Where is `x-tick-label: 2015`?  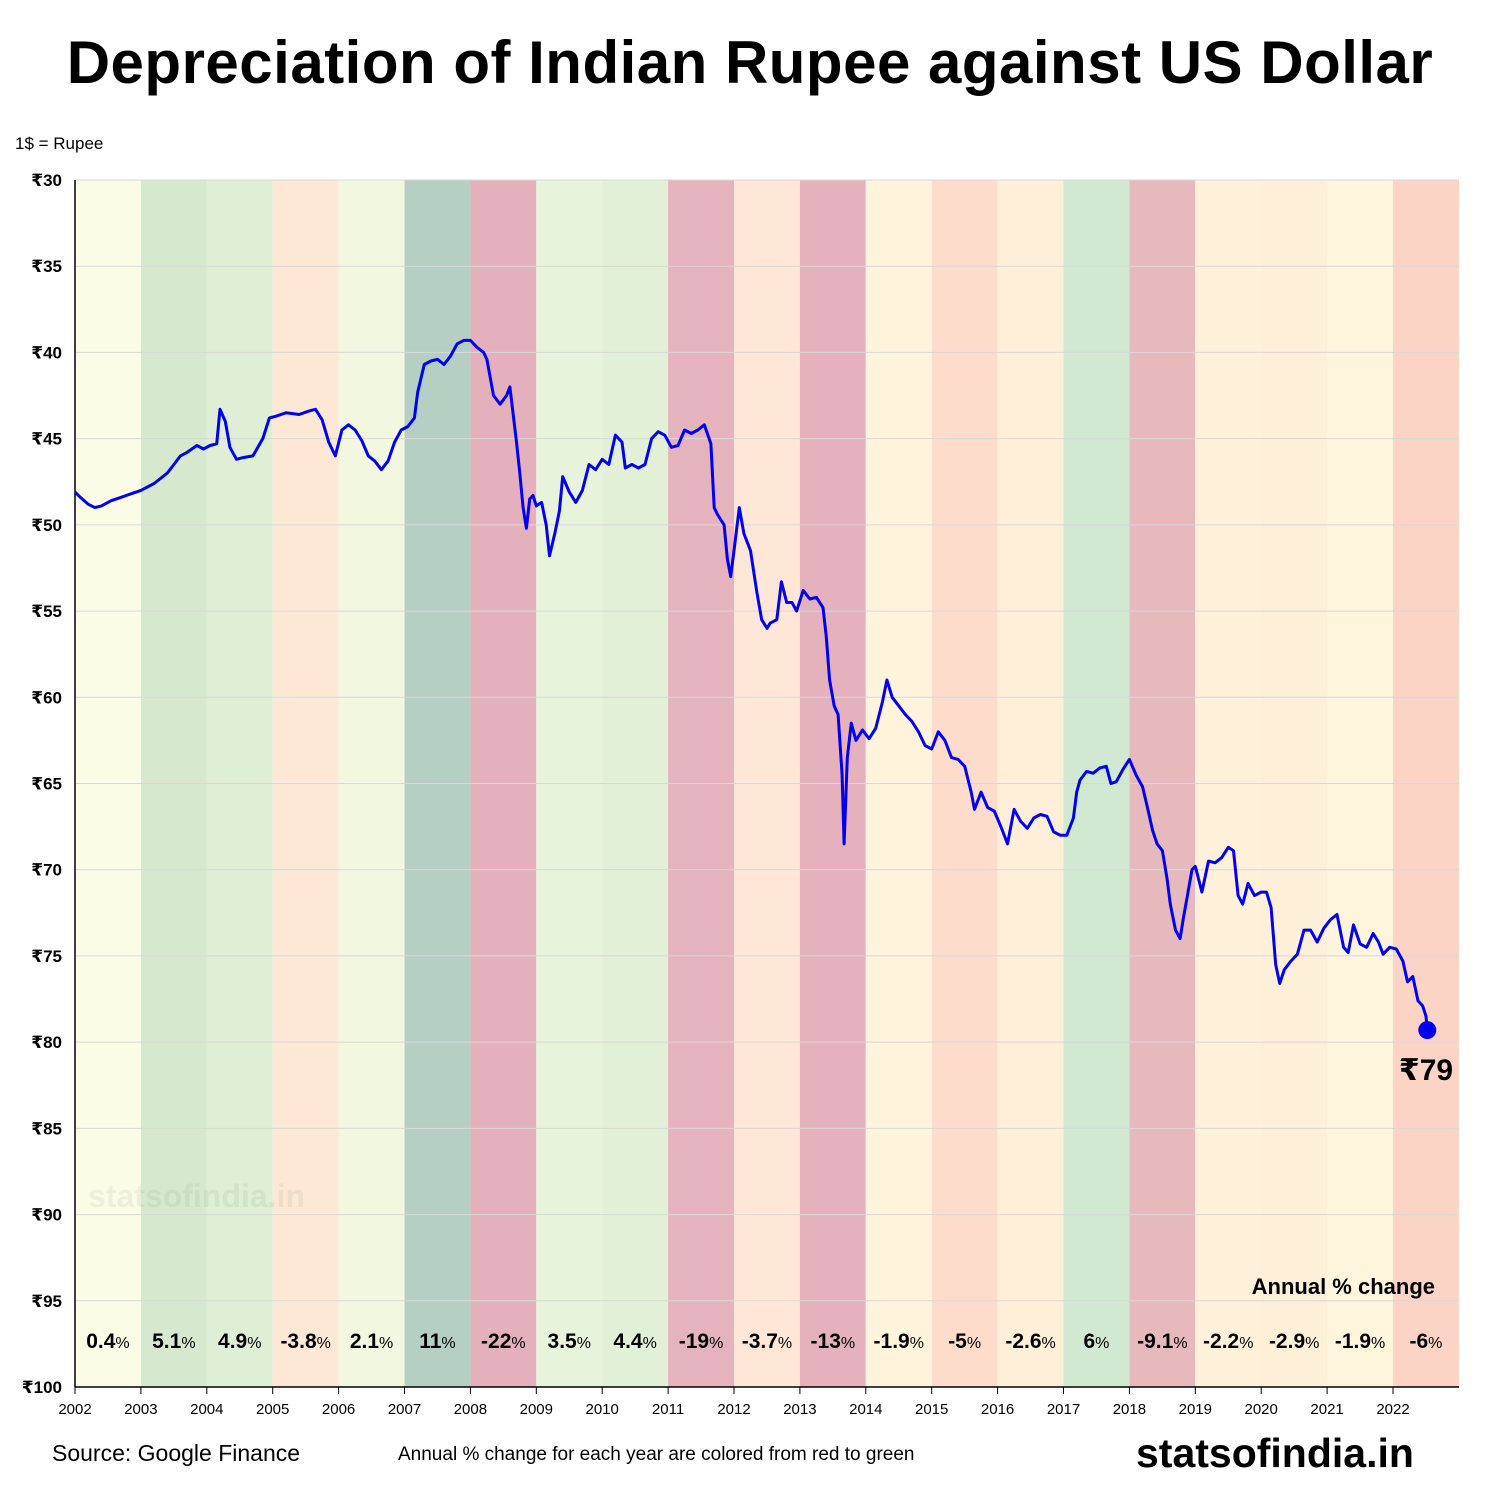 x-tick-label: 2015 is located at coordinates (931, 1409).